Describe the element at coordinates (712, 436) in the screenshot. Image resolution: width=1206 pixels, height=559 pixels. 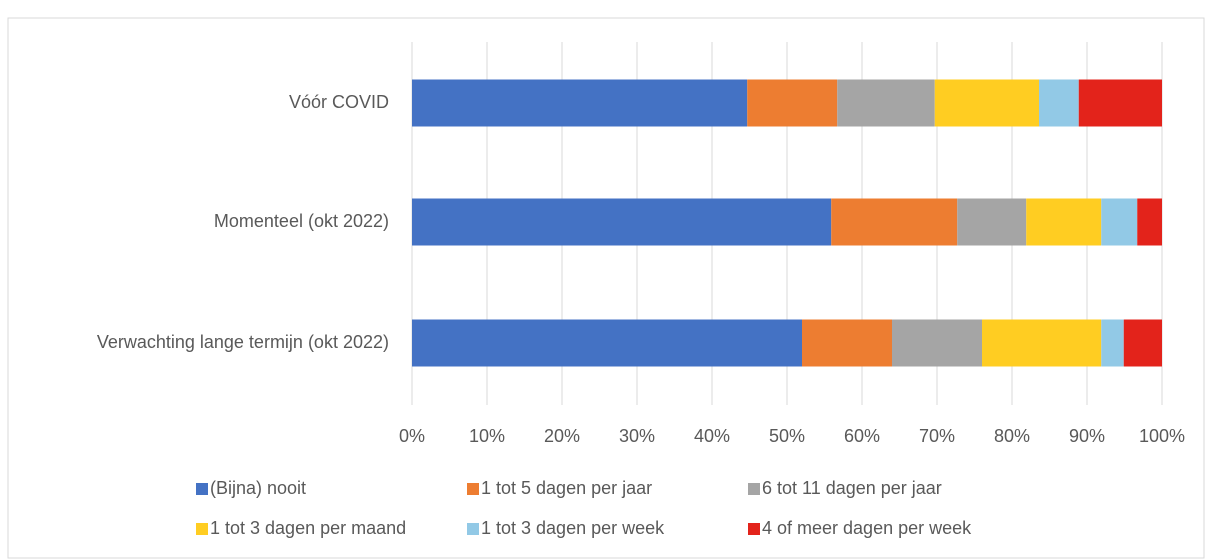
I see `x-tick-label: 40%` at that location.